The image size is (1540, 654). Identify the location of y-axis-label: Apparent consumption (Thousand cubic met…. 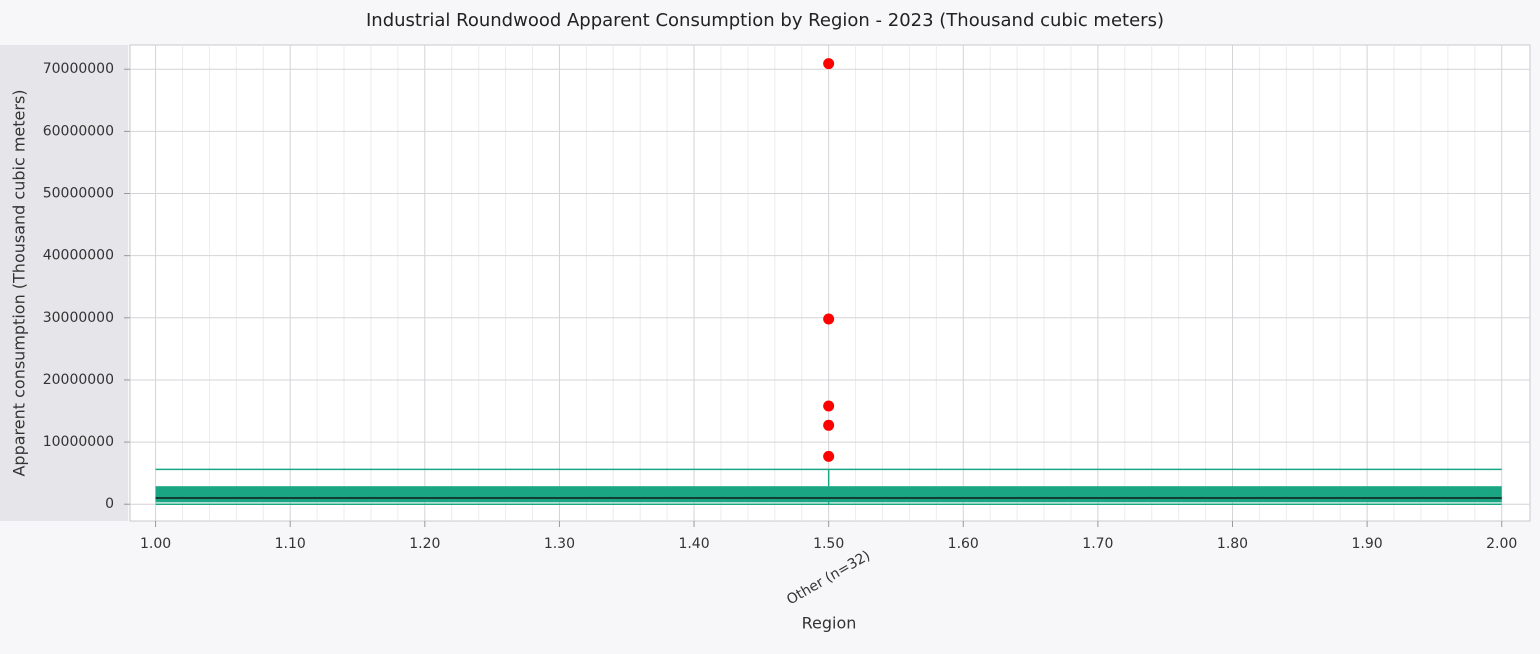
(19, 282).